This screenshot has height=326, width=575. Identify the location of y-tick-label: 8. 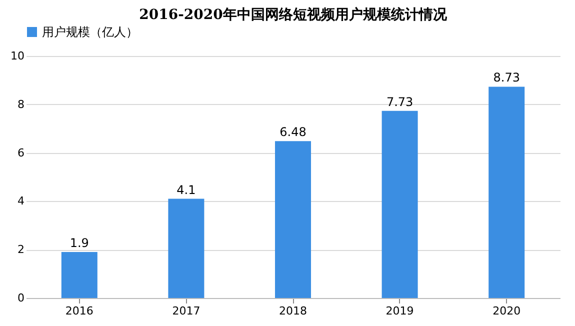
(21, 104).